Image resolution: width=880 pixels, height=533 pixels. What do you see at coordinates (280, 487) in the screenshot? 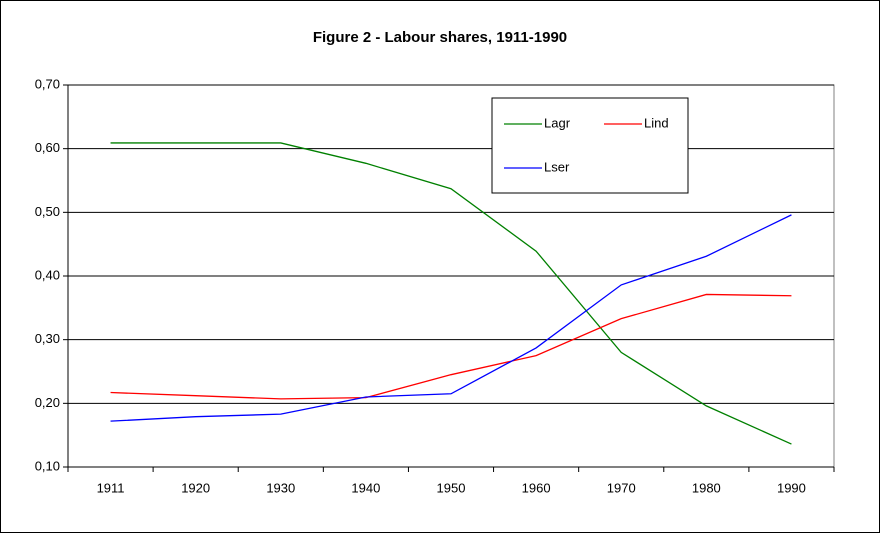
I see `x-tick-label: 1930` at bounding box center [280, 487].